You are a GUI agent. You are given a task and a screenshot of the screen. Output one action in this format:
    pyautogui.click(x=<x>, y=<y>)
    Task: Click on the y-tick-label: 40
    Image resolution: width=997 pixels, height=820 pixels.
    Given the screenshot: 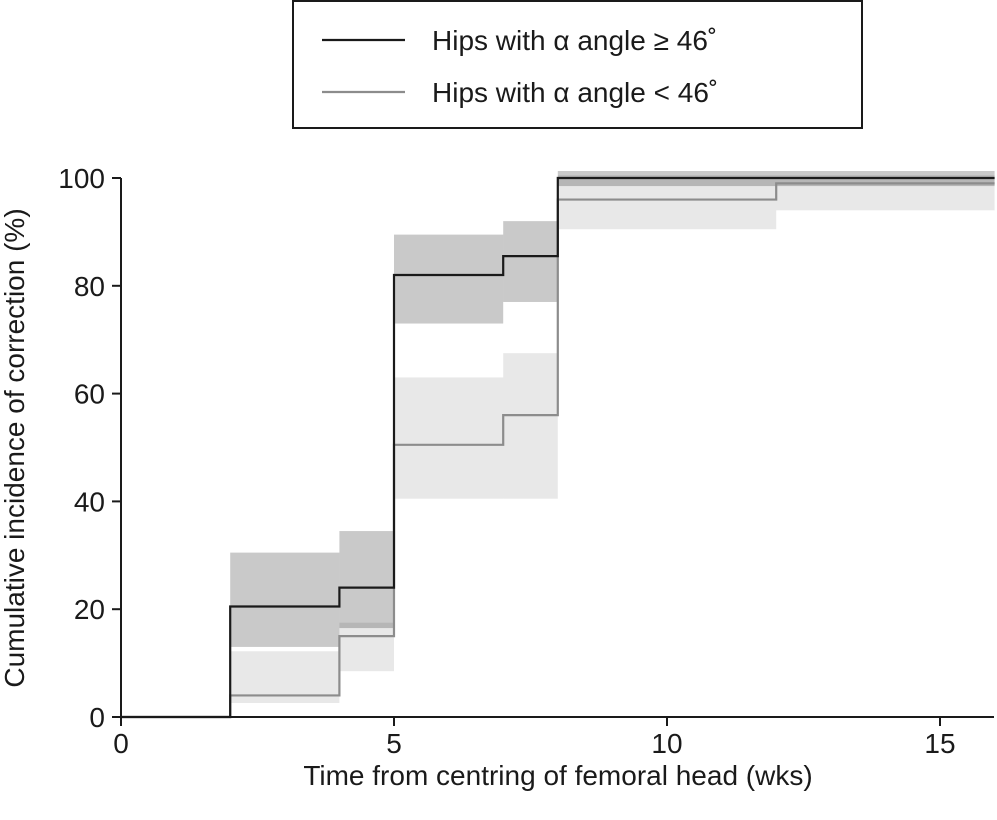 What is the action you would take?
    pyautogui.click(x=89, y=501)
    